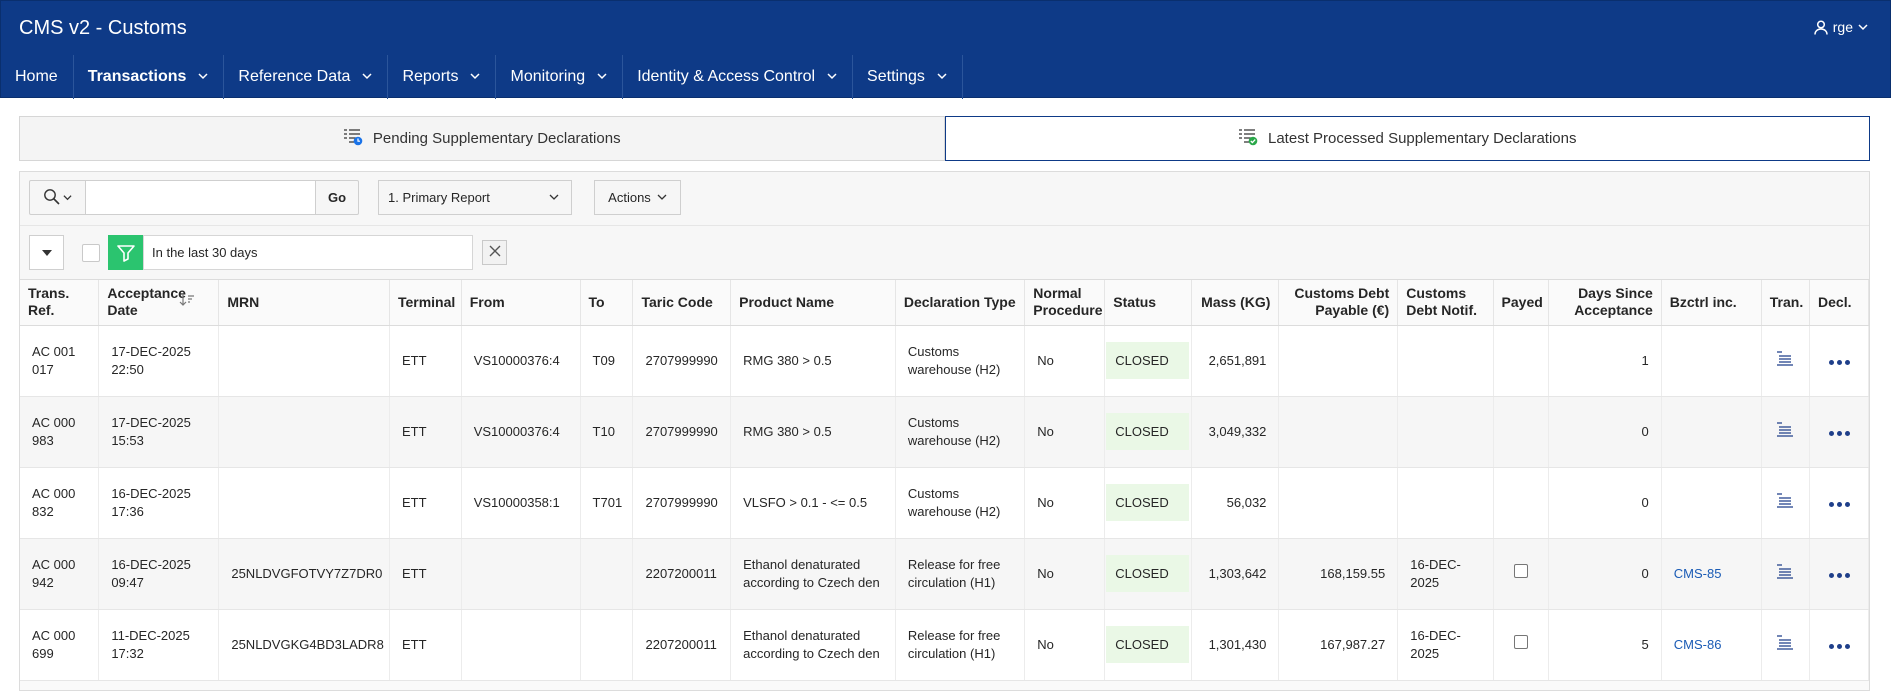  What do you see at coordinates (294, 76) in the screenshot?
I see `nav-item-label: Reference Data` at bounding box center [294, 76].